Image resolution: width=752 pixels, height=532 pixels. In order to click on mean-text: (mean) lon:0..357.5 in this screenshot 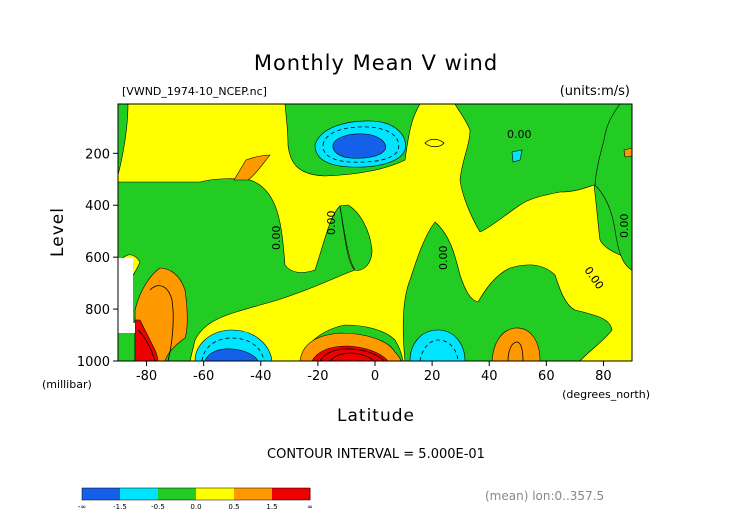, I will do `click(544, 496)`.